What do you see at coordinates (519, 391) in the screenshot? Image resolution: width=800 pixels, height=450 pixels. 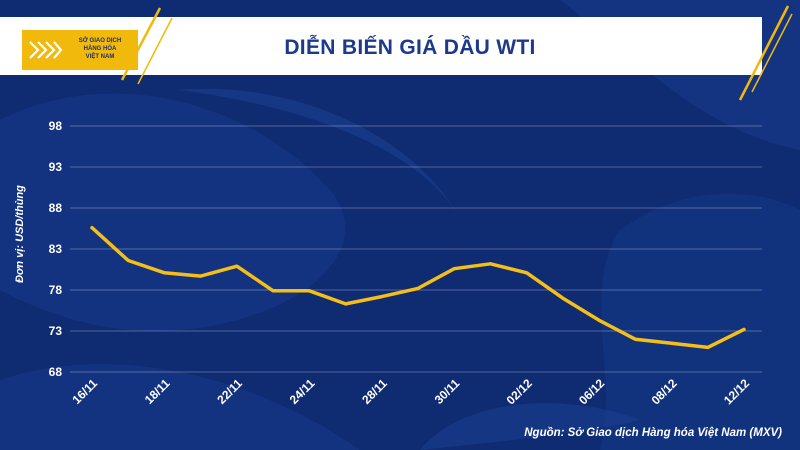 I see `x-tick-label: 02/12` at bounding box center [519, 391].